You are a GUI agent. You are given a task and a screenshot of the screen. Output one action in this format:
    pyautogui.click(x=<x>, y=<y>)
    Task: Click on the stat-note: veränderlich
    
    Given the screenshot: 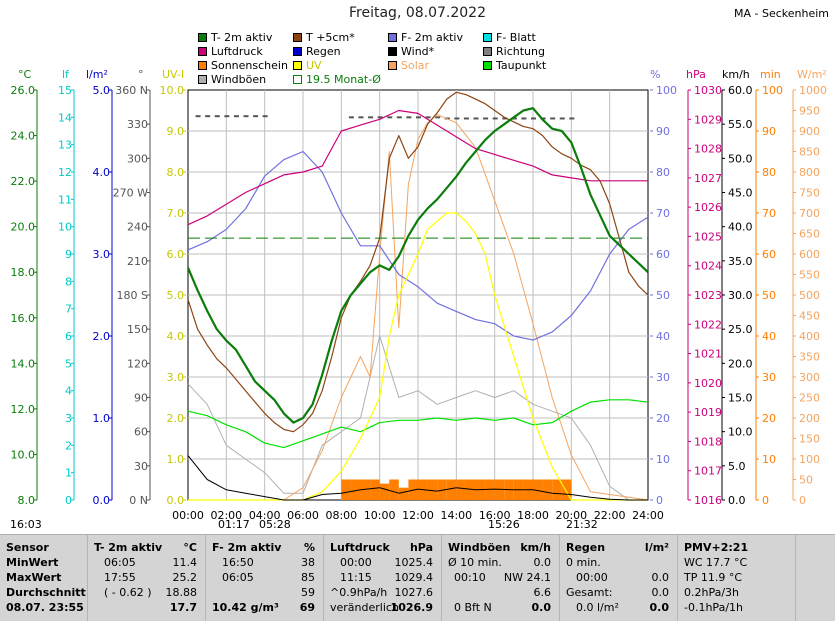 What is the action you would take?
    pyautogui.click(x=364, y=607)
    